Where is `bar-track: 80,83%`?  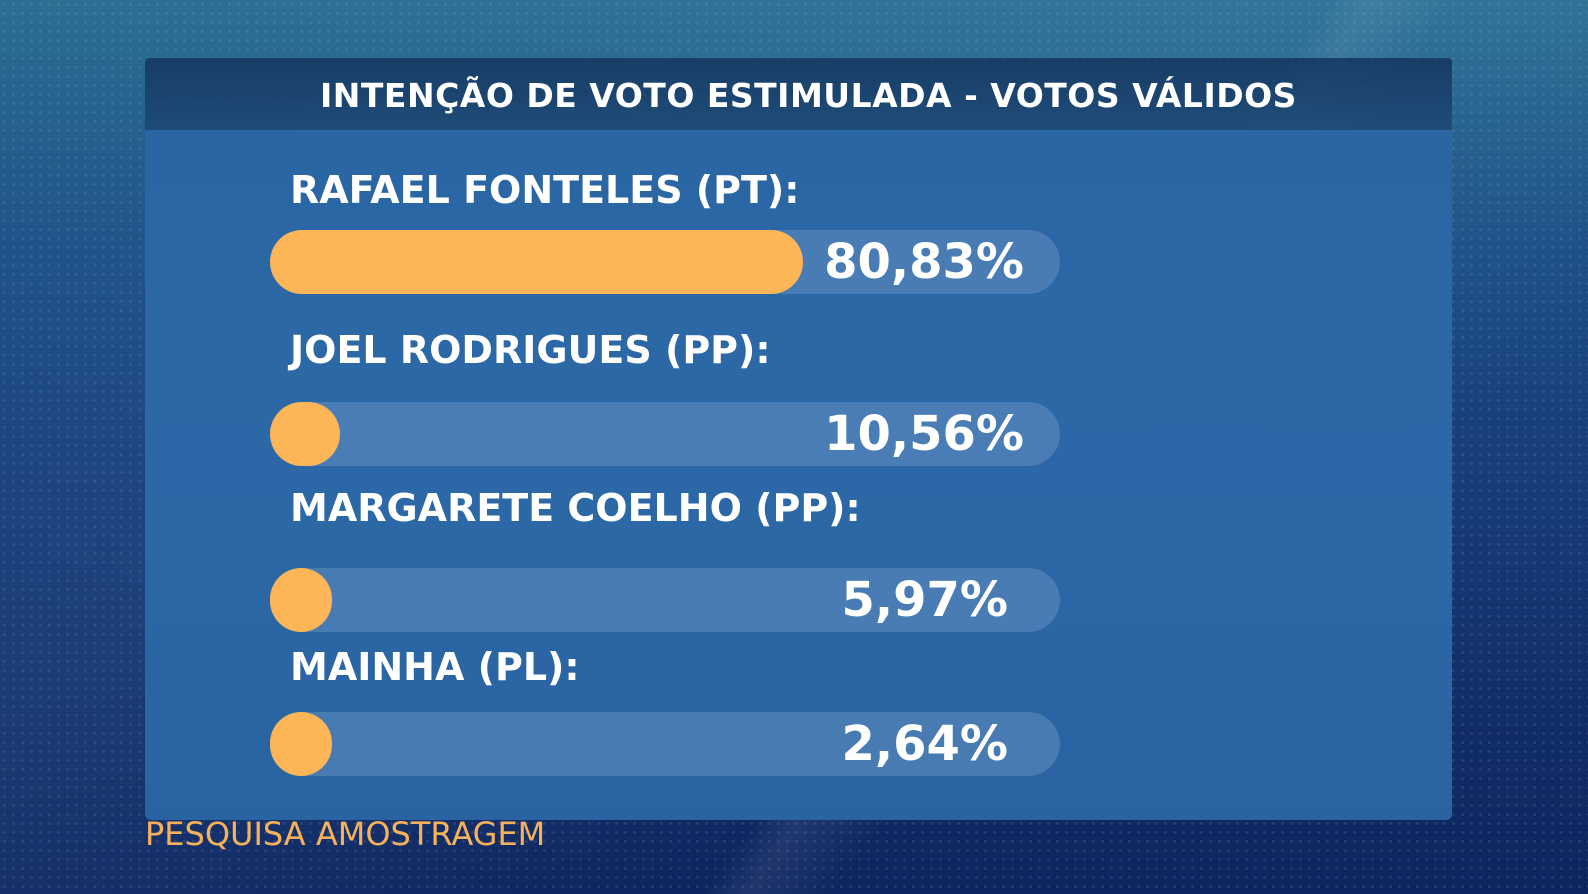 bar-track: 80,83% is located at coordinates (665, 262).